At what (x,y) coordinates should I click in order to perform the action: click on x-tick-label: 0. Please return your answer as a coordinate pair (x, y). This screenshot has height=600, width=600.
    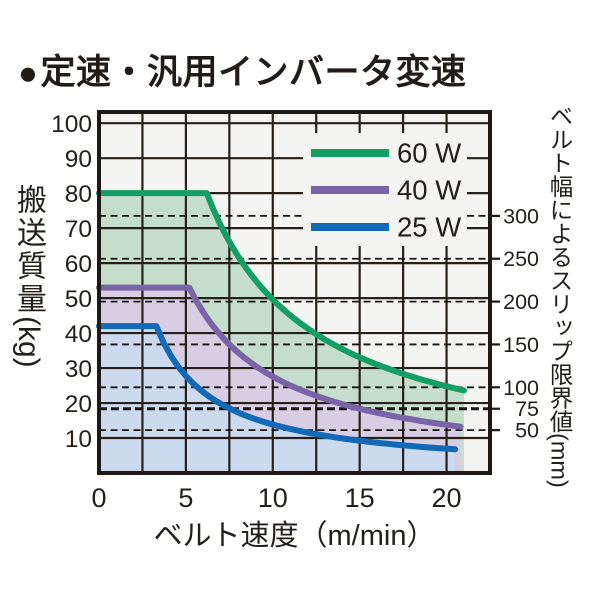
    Looking at the image, I should click on (98, 498).